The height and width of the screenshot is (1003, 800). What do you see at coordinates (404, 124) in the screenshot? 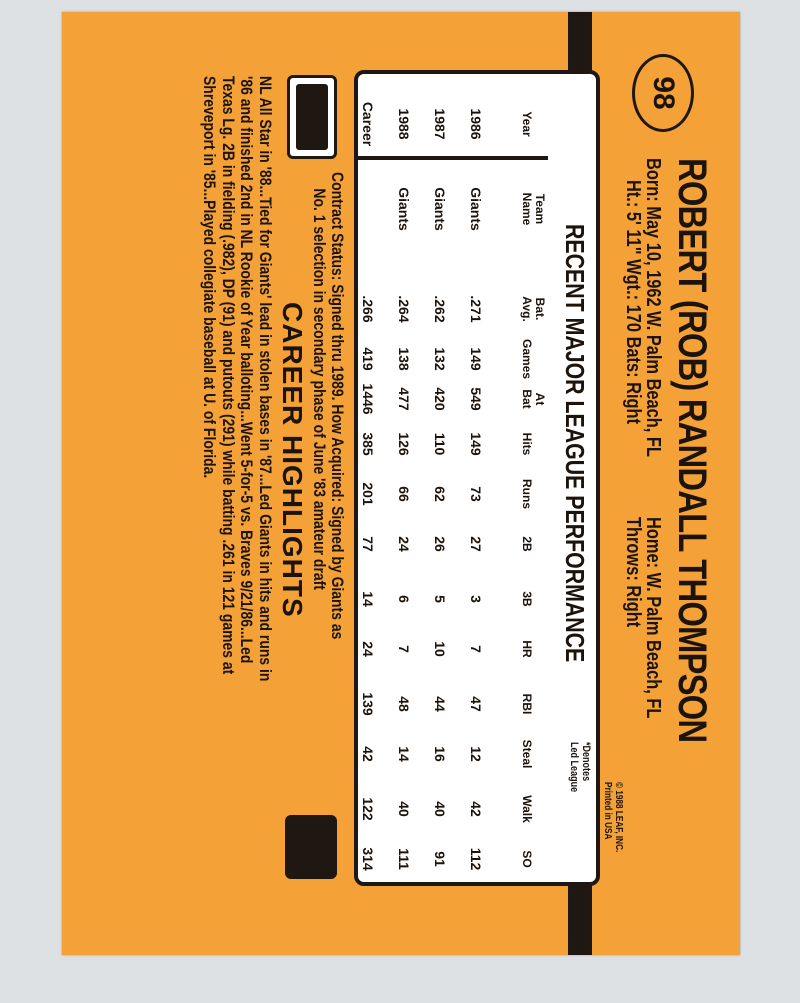
I see `table-cell: 1988` at bounding box center [404, 124].